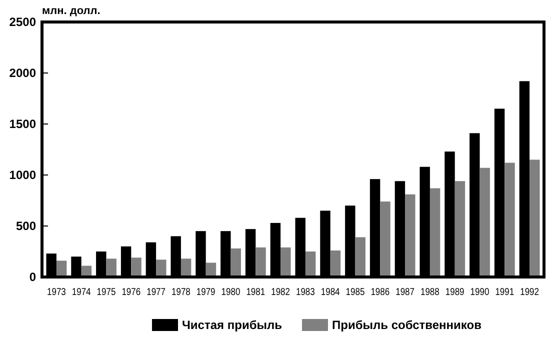 The width and height of the screenshot is (554, 342). What do you see at coordinates (305, 292) in the screenshot?
I see `x-tick-label: 1983` at bounding box center [305, 292].